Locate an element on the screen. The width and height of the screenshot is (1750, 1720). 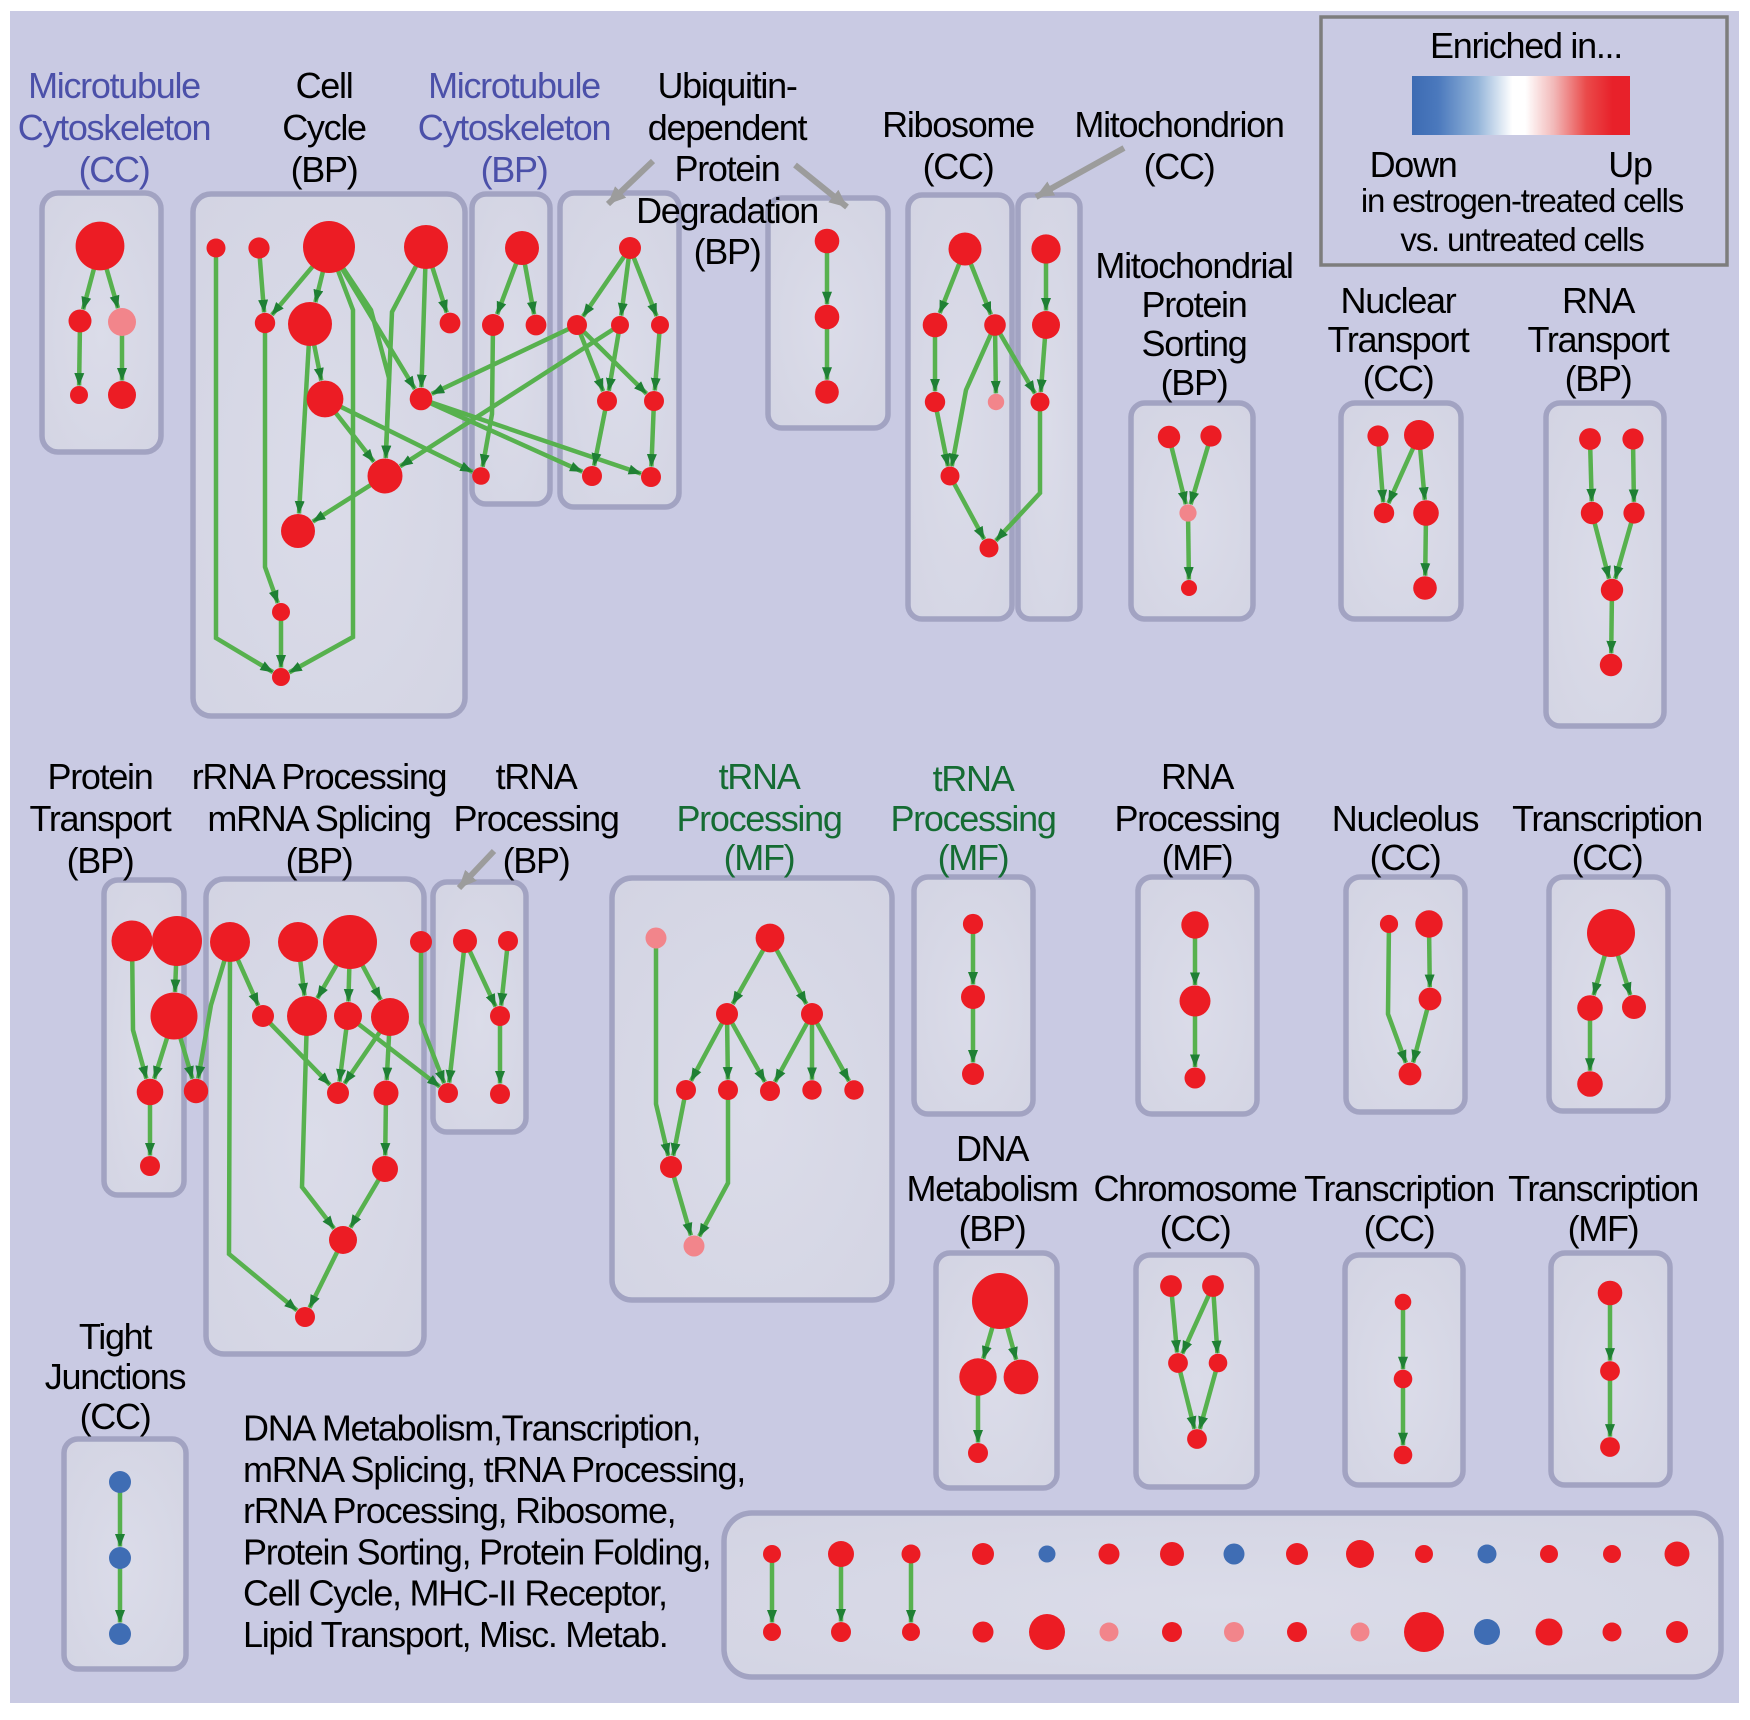
svg-text: rRNA Processing, Ribosome, is located at coordinates (459, 1510).